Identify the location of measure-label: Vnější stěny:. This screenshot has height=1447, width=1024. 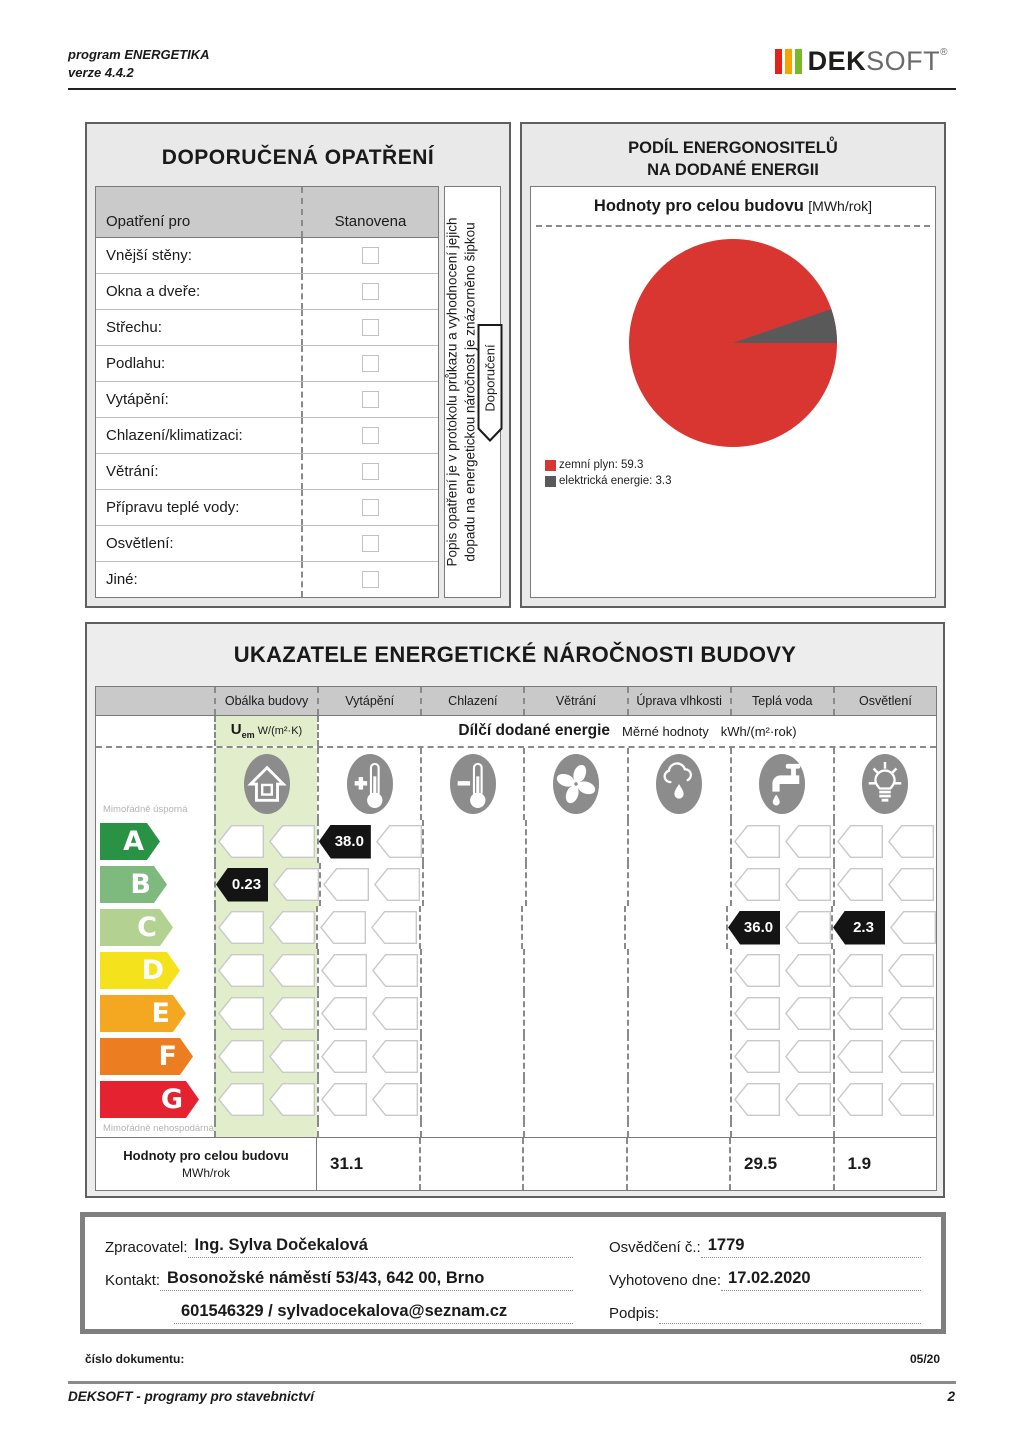
(149, 255).